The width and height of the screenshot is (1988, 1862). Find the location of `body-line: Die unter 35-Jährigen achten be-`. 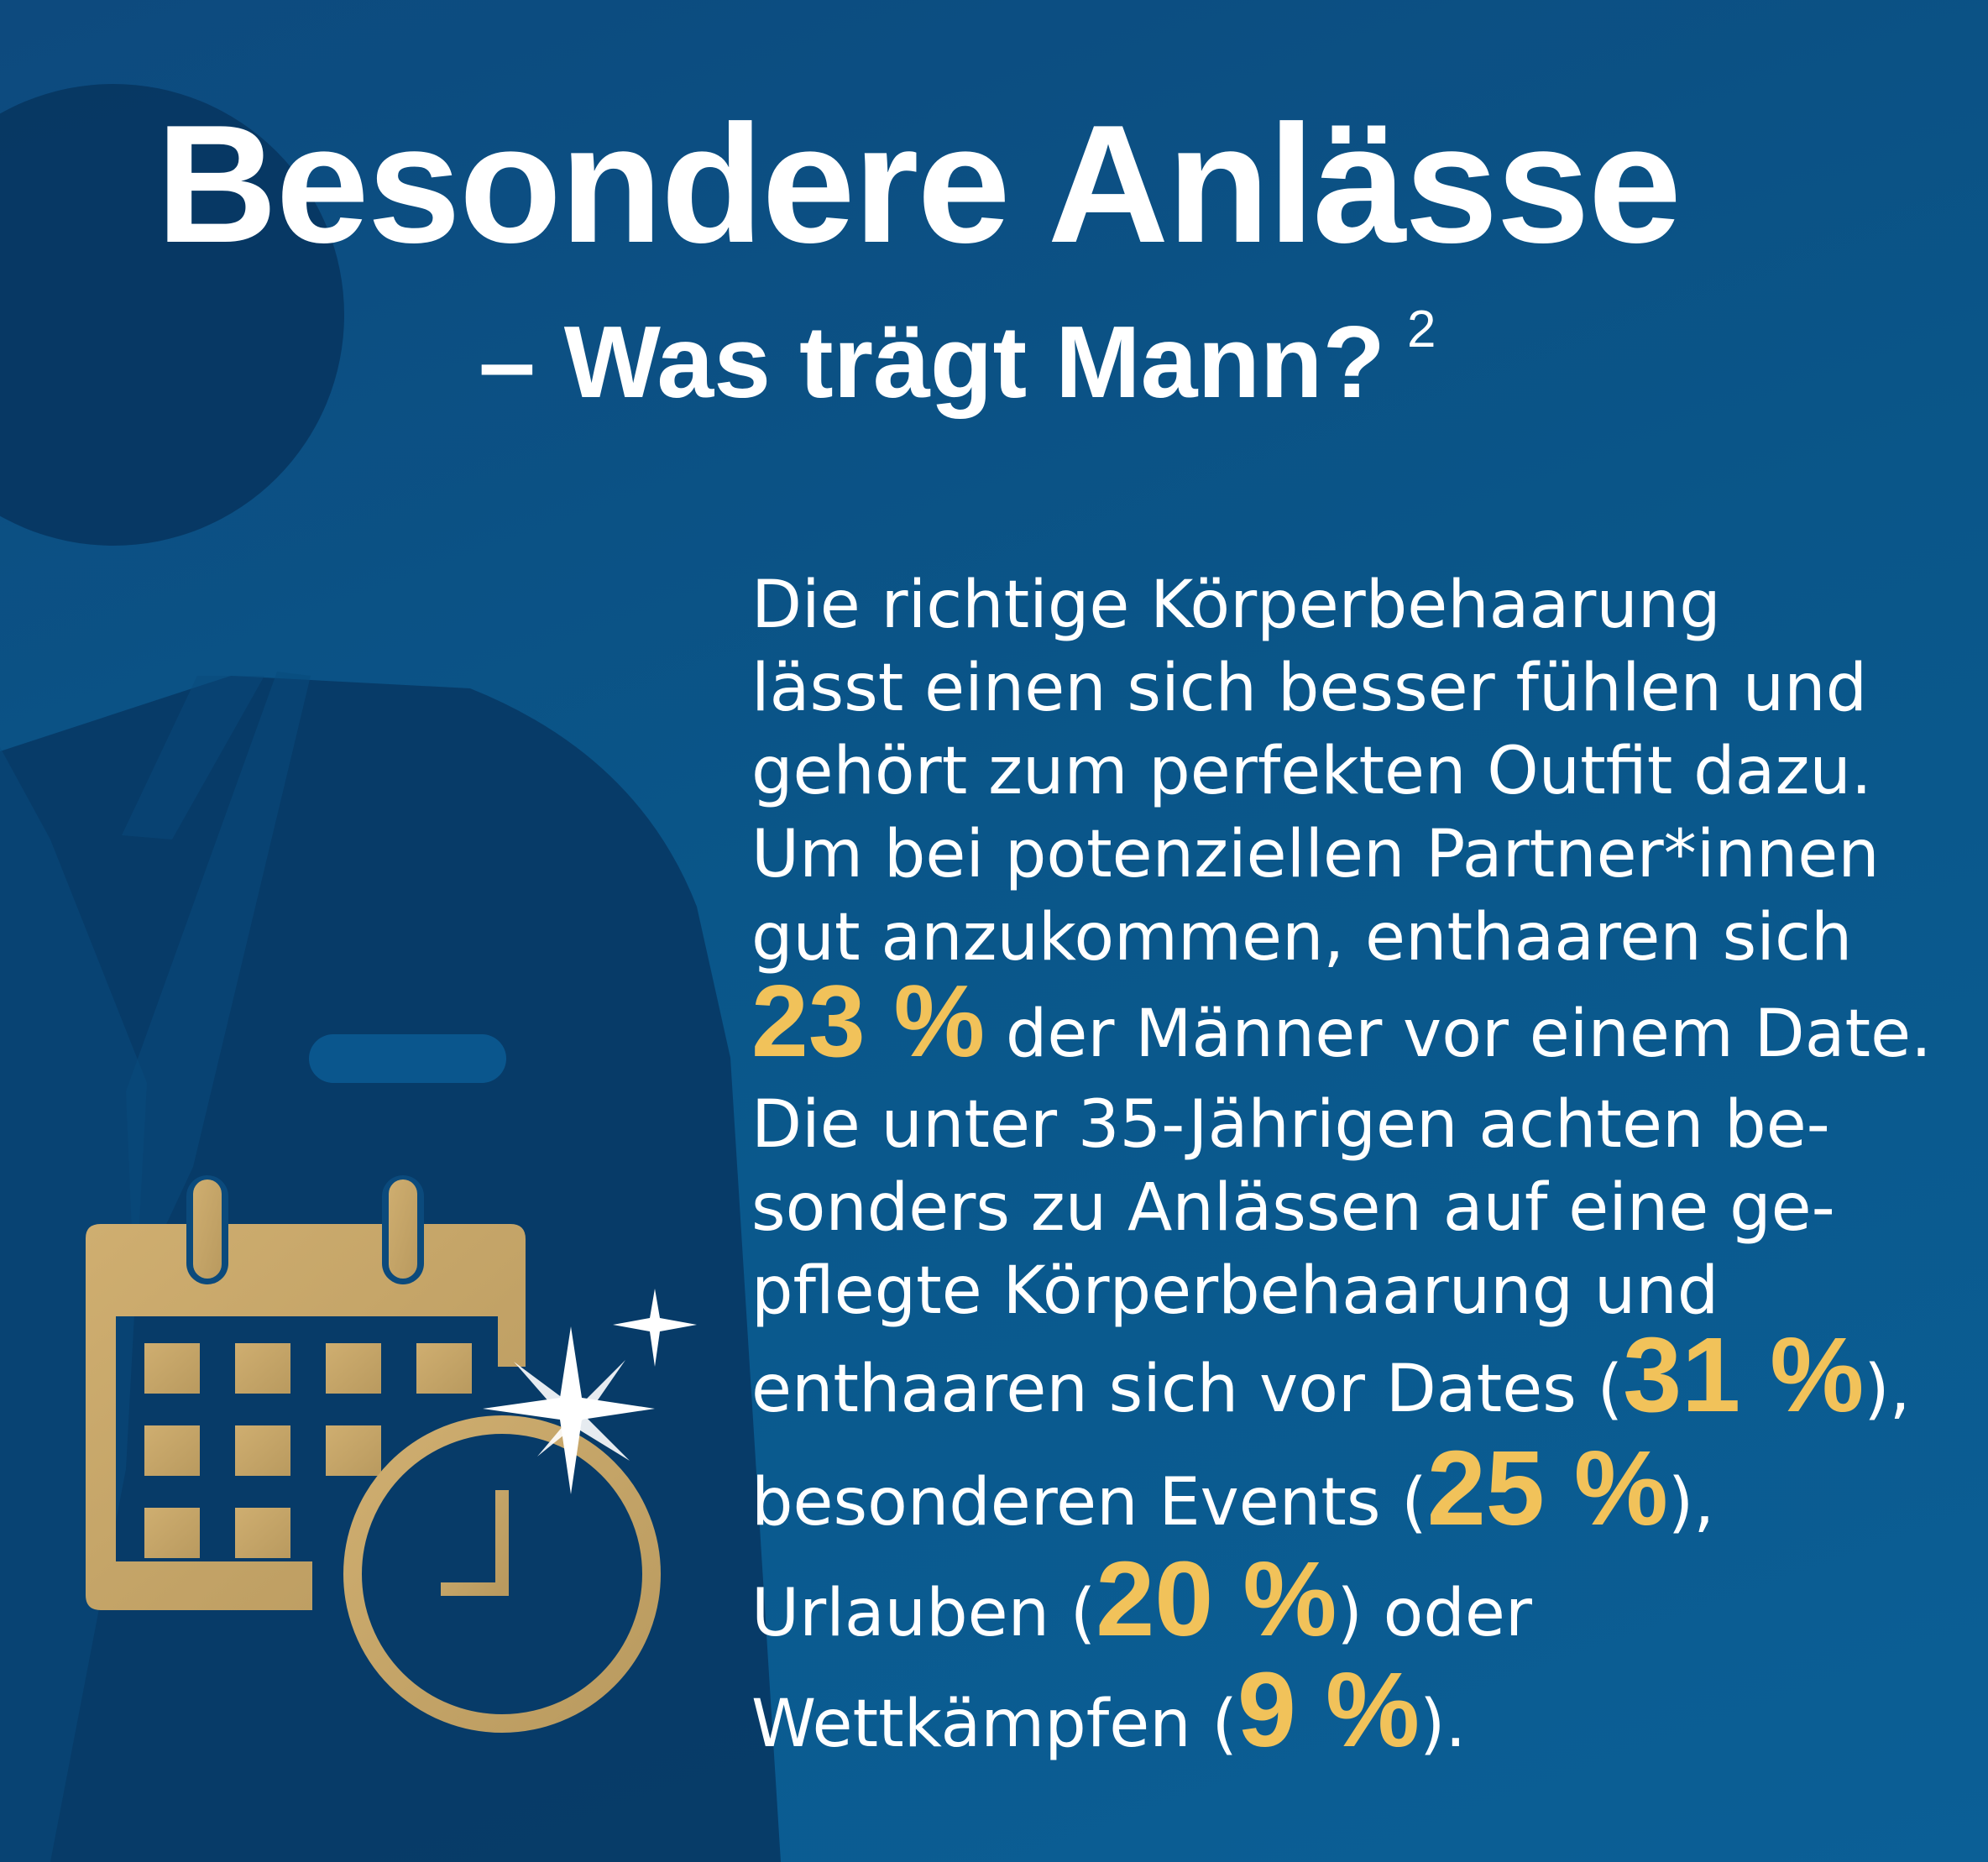

body-line: Die unter 35-Jährigen achten be- is located at coordinates (1290, 1125).